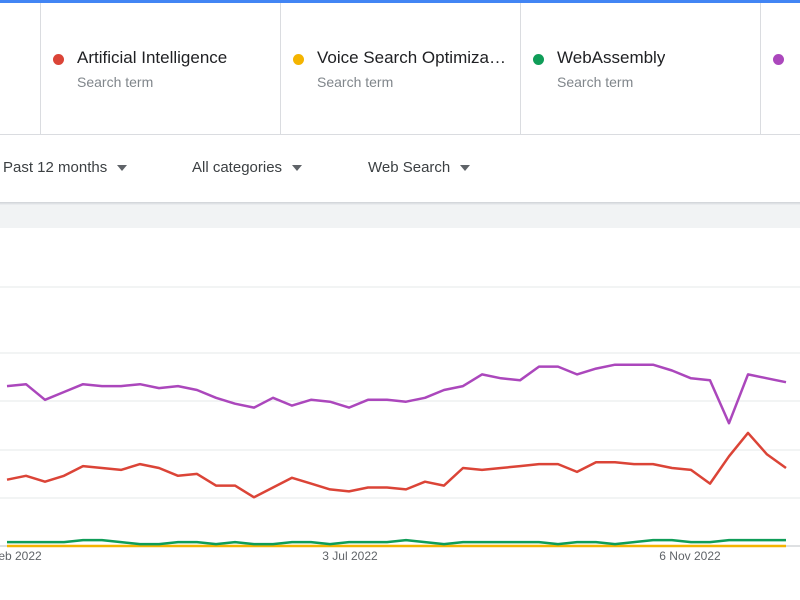 Image resolution: width=800 pixels, height=600 pixels. I want to click on series-line-artificial-intelligence, so click(396, 465).